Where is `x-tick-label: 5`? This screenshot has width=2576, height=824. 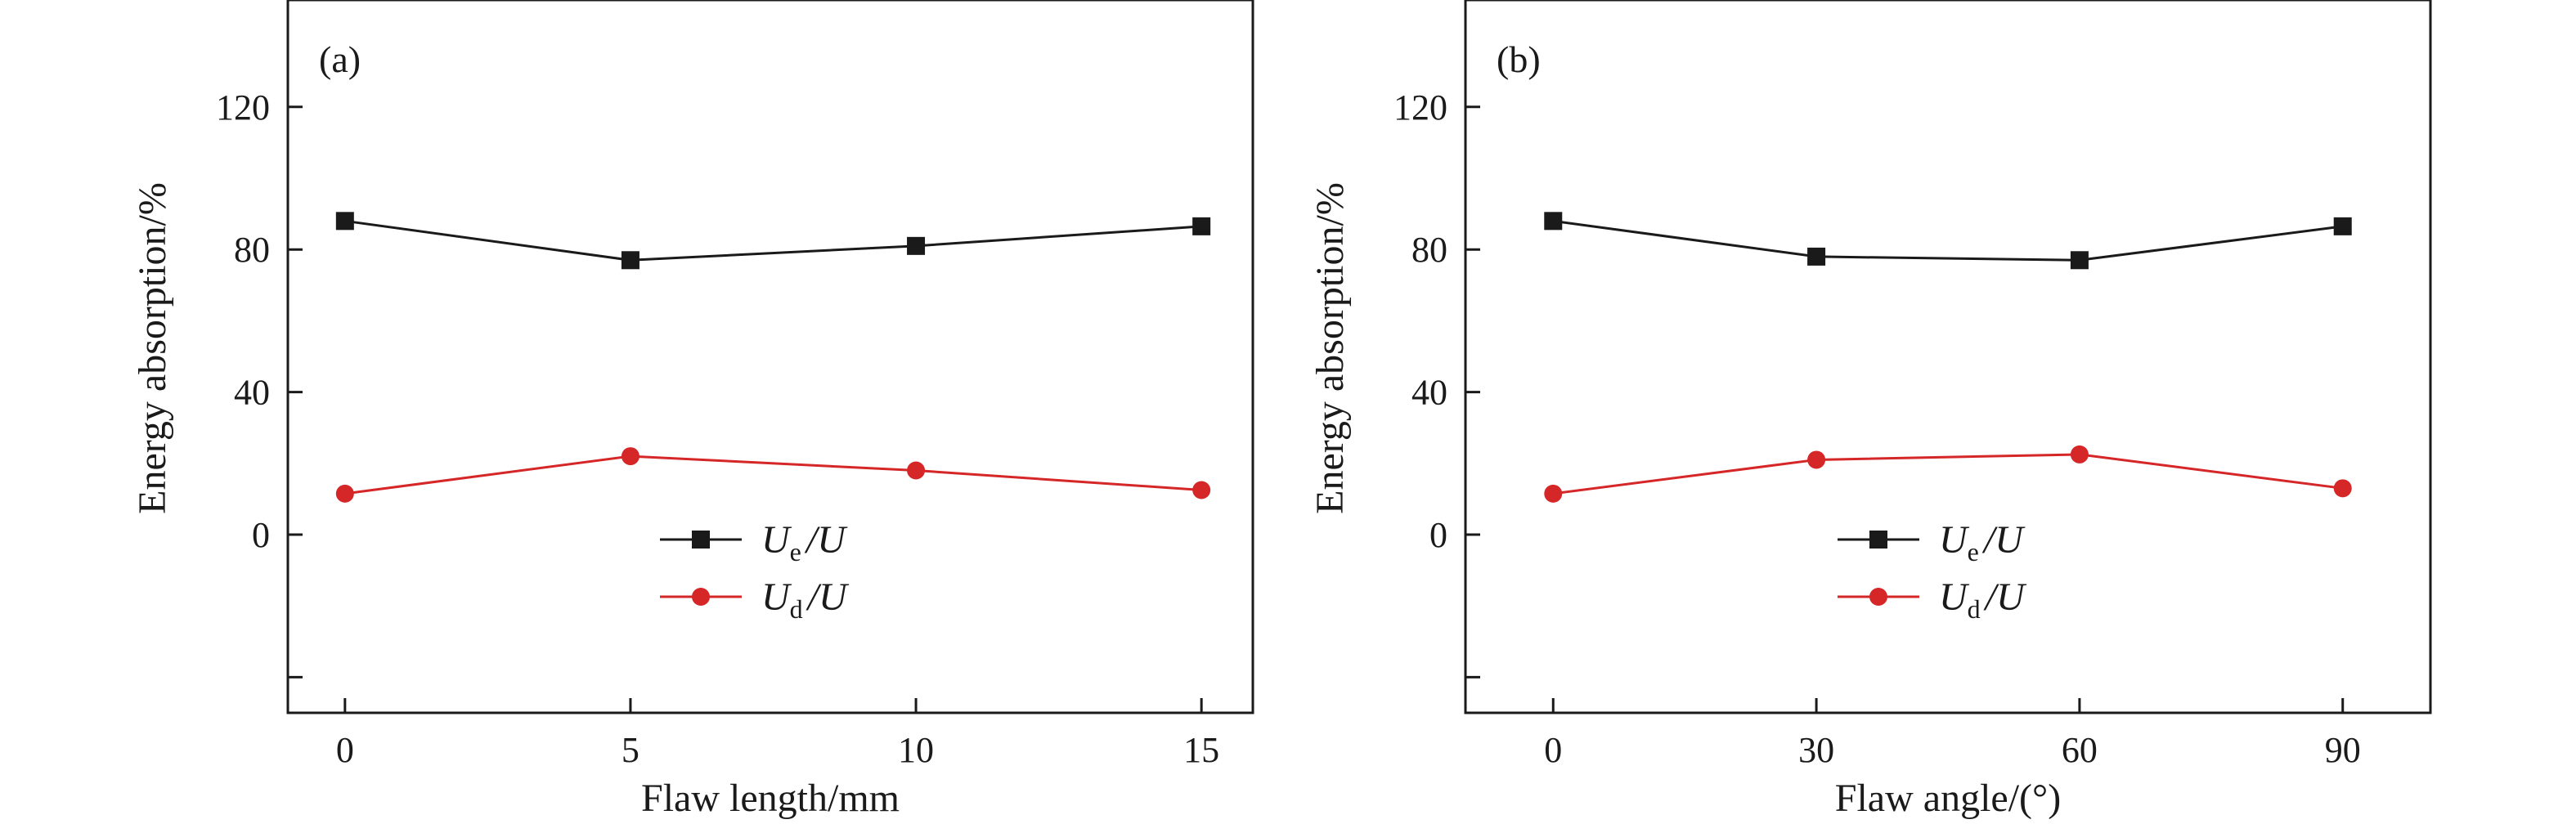 x-tick-label: 5 is located at coordinates (631, 750).